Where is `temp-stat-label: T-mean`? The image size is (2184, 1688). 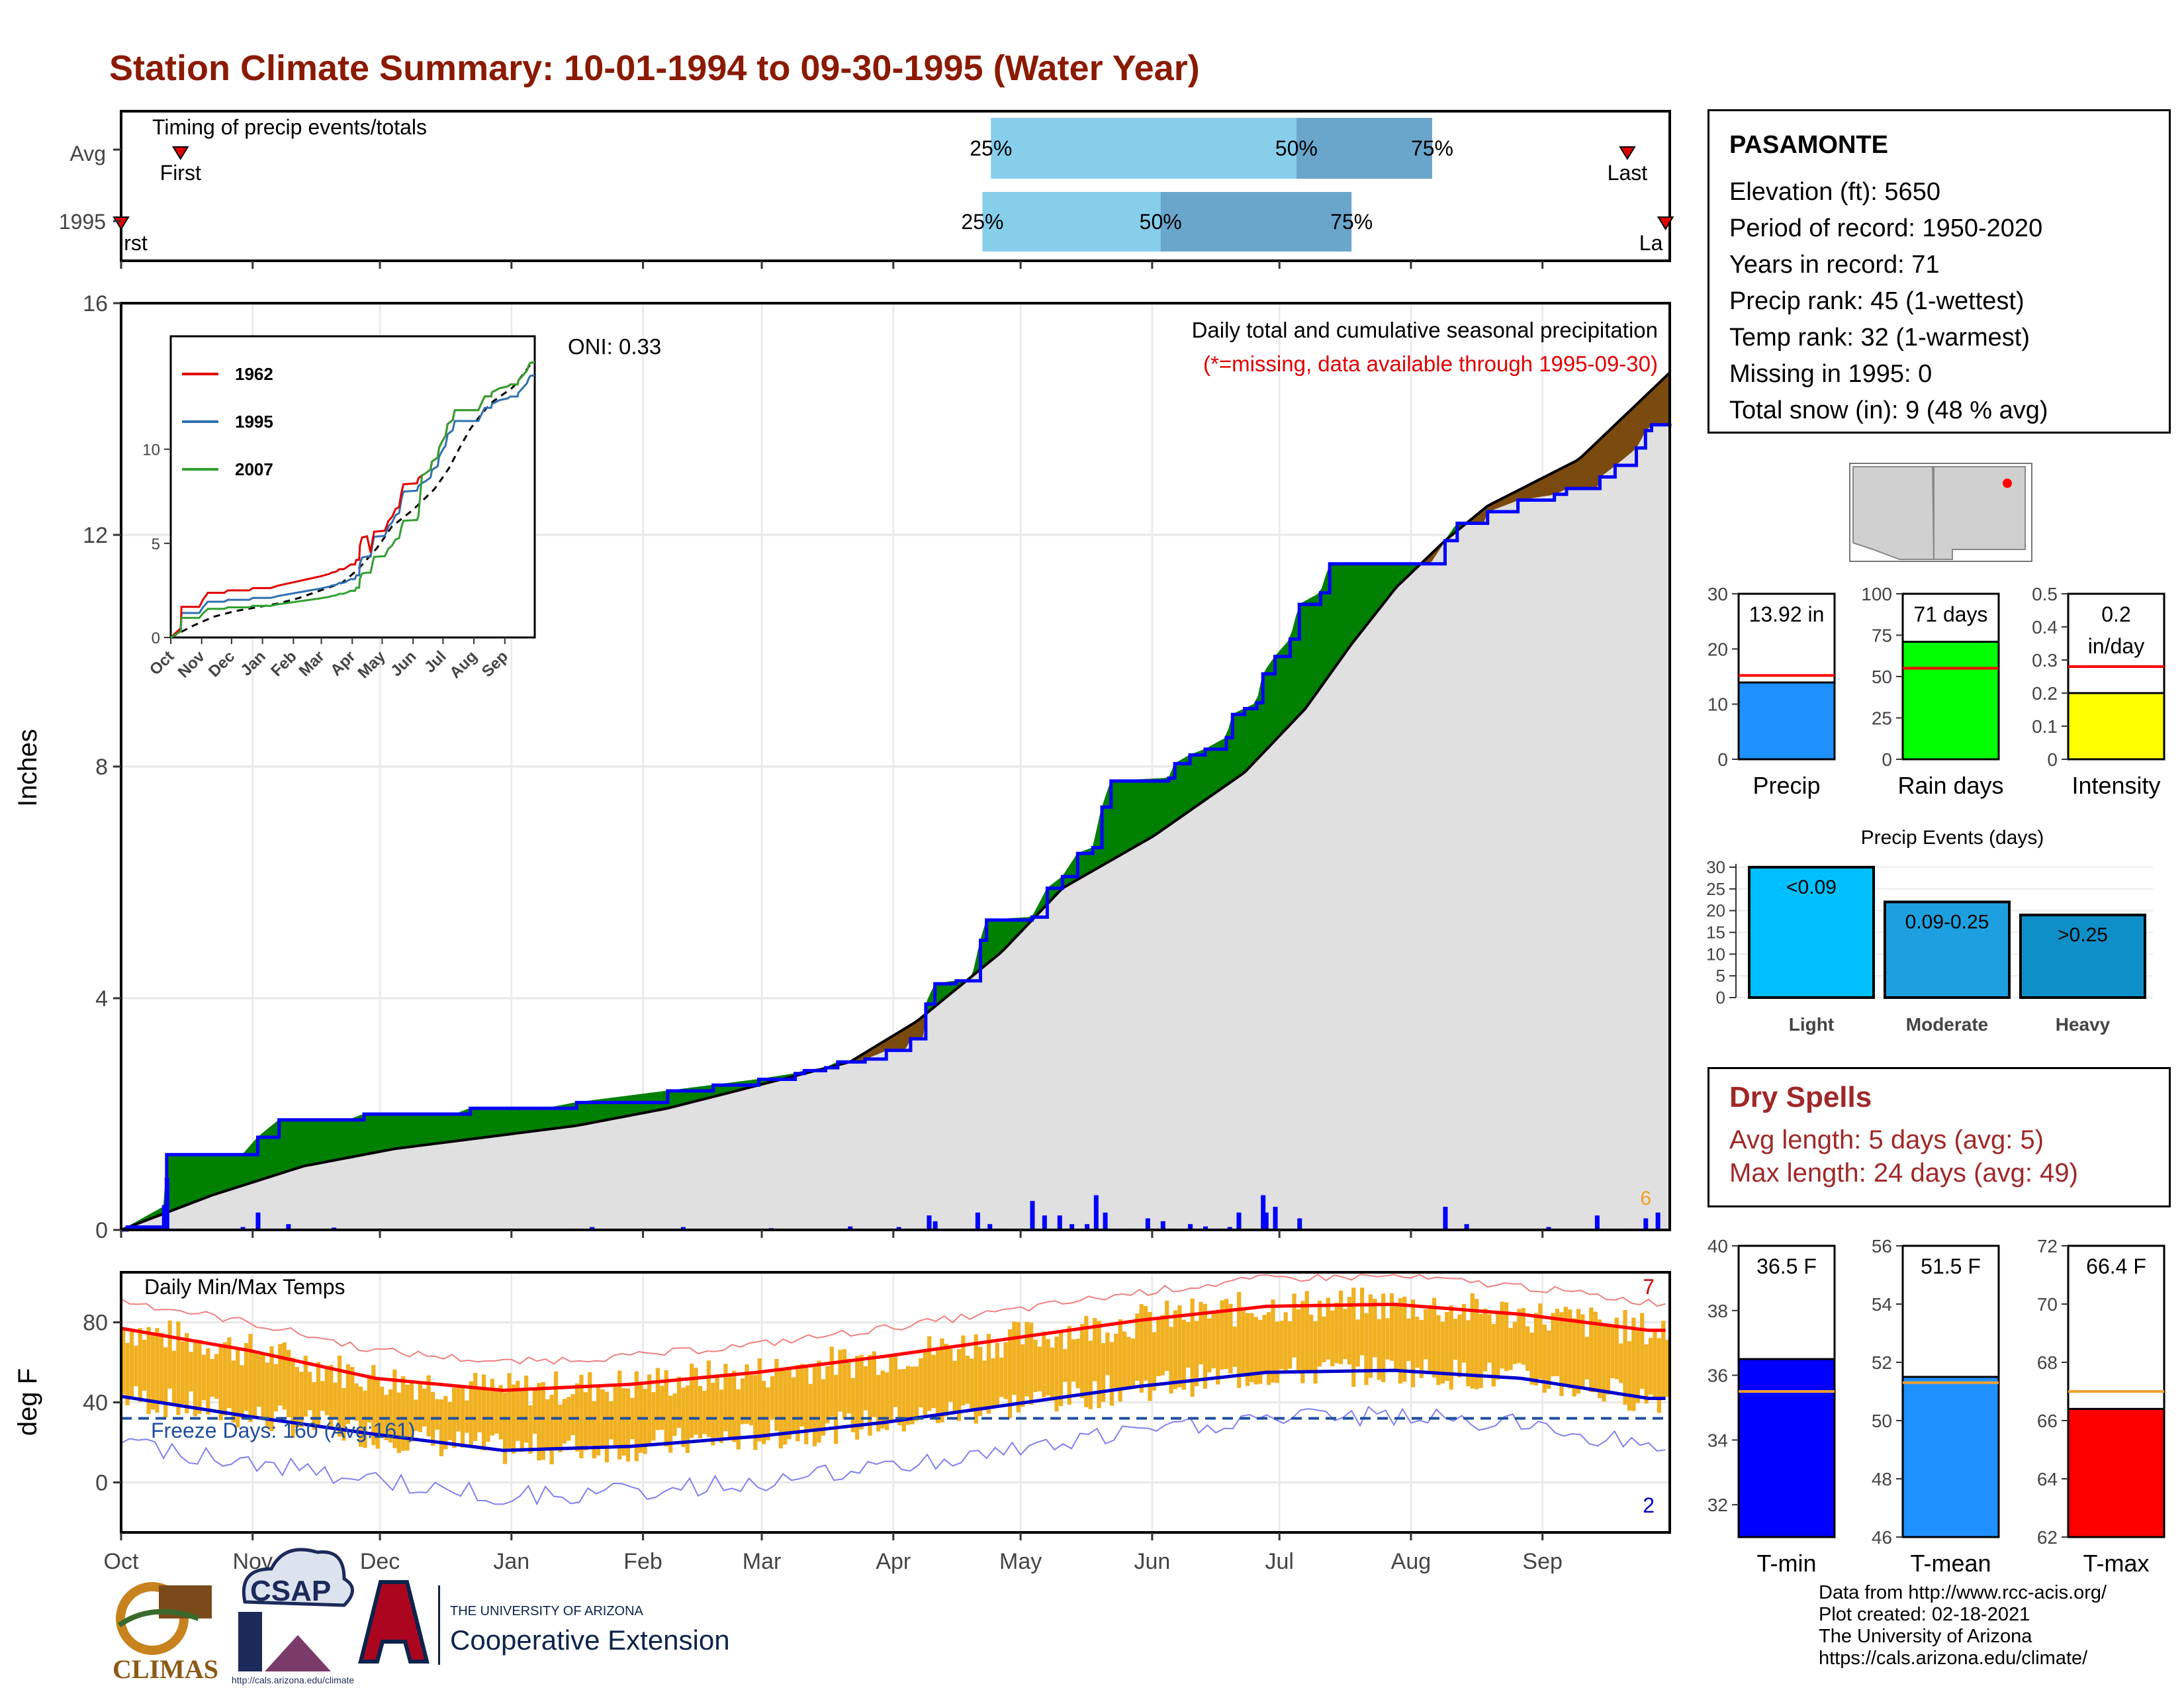
temp-stat-label: T-mean is located at coordinates (1951, 1563).